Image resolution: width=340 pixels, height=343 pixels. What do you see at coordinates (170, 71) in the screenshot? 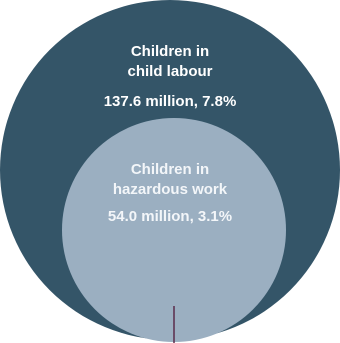
I see `child-labour-title-line2: child labour` at bounding box center [170, 71].